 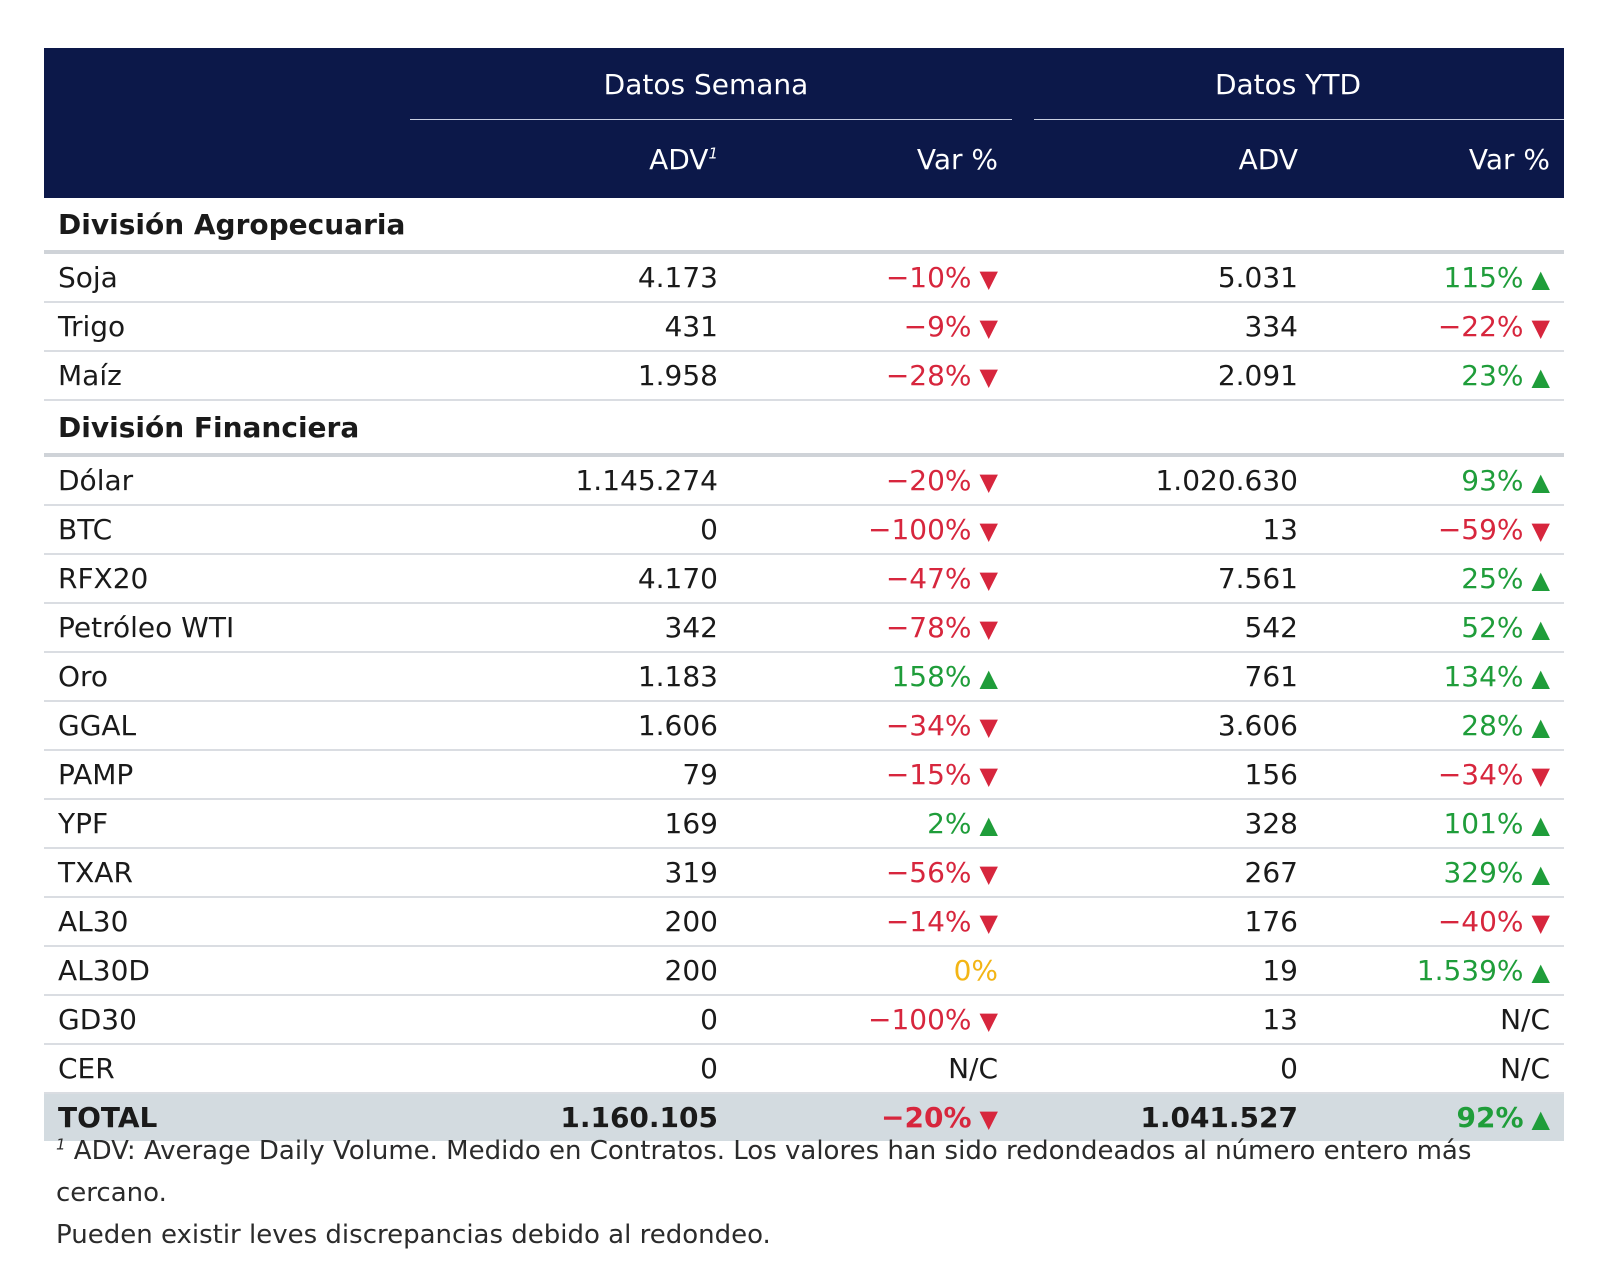 I want to click on adv-ytd-value: 3.606, so click(x=1162, y=726).